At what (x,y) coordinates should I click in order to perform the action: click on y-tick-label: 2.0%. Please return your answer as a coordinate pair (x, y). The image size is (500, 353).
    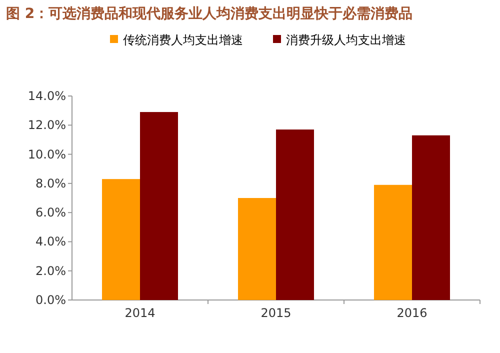
    Looking at the image, I should click on (51, 271).